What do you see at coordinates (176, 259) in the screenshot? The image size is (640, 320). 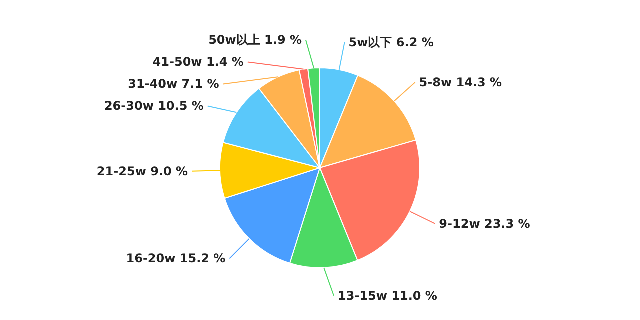 I see `slice-label: 16-20w 15.2 %` at bounding box center [176, 259].